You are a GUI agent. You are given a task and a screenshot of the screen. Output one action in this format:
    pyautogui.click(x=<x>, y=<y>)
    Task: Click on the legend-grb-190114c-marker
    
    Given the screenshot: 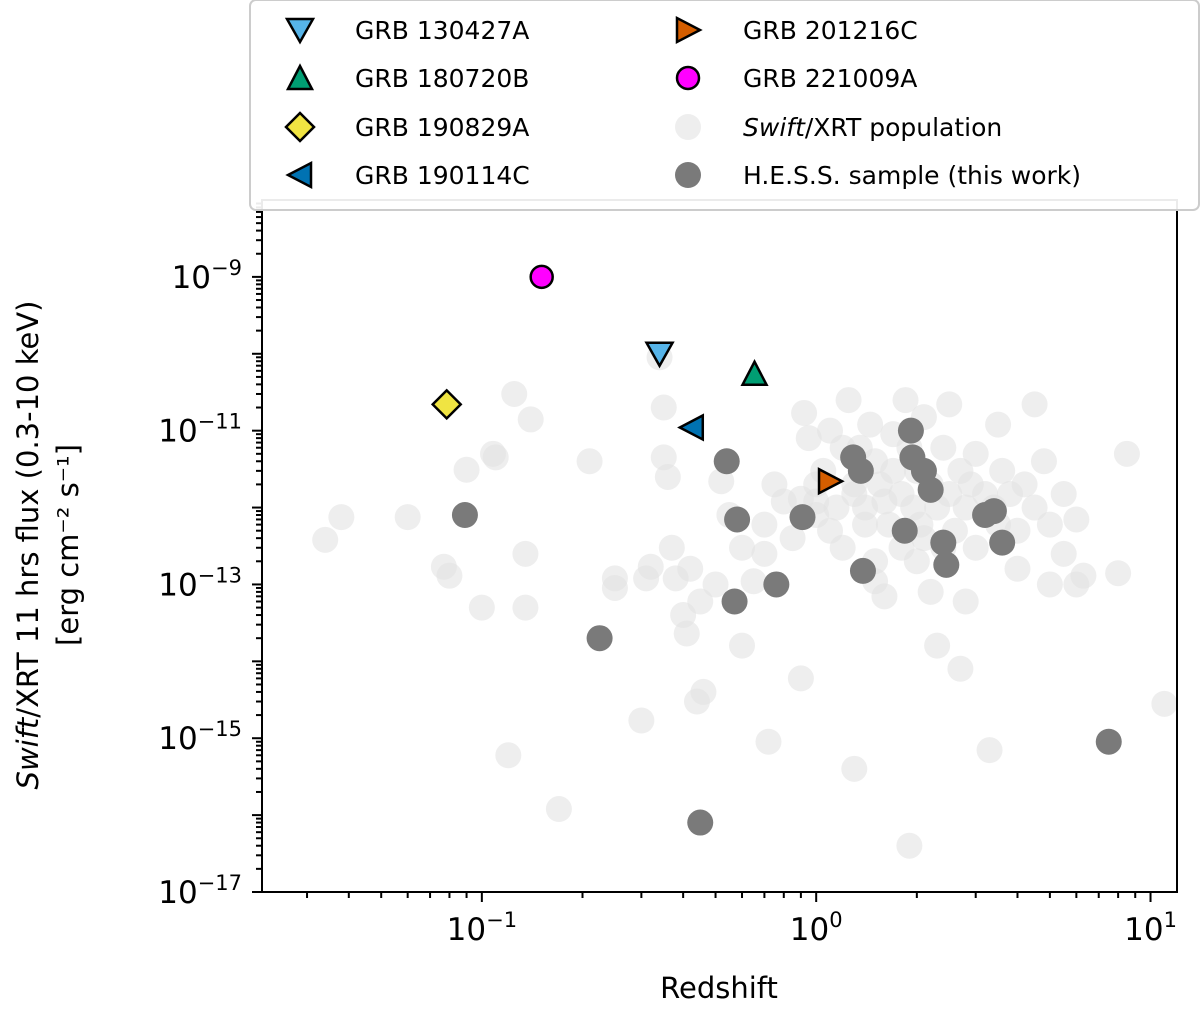 What is the action you would take?
    pyautogui.click(x=299, y=175)
    